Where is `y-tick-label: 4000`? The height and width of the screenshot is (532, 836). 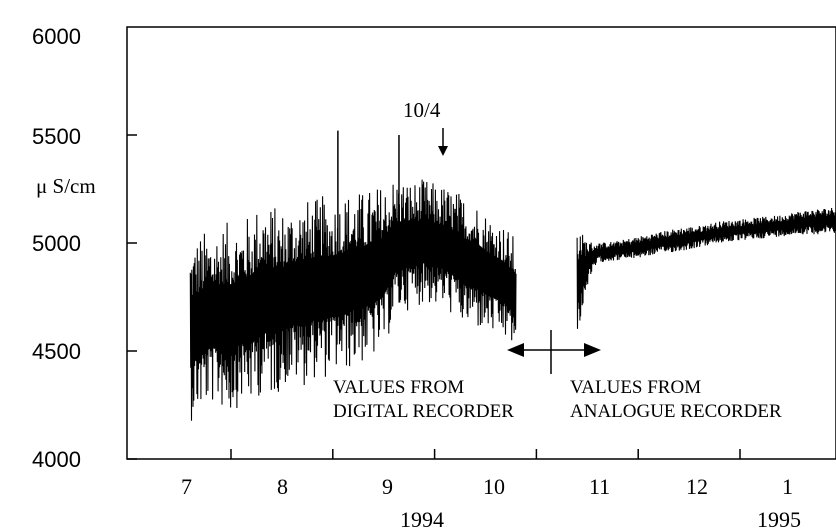 y-tick-label: 4000 is located at coordinates (56, 459).